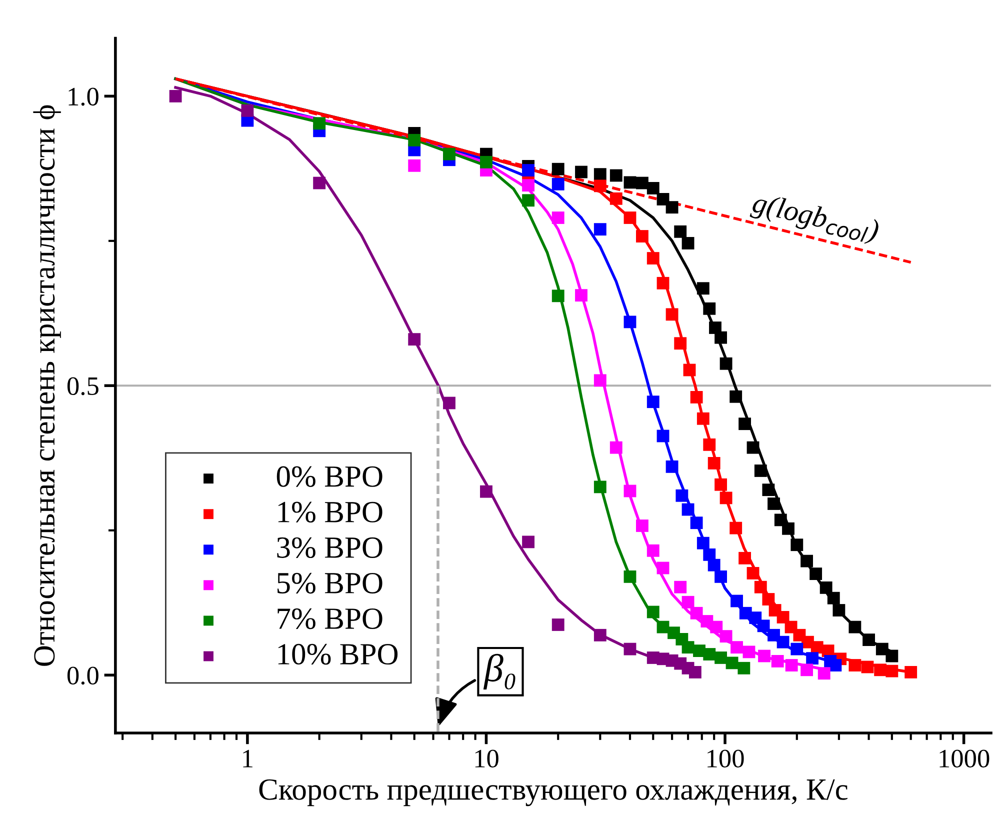 The image size is (995, 832). What do you see at coordinates (338, 654) in the screenshot?
I see `legend-label: 10% BPO` at bounding box center [338, 654].